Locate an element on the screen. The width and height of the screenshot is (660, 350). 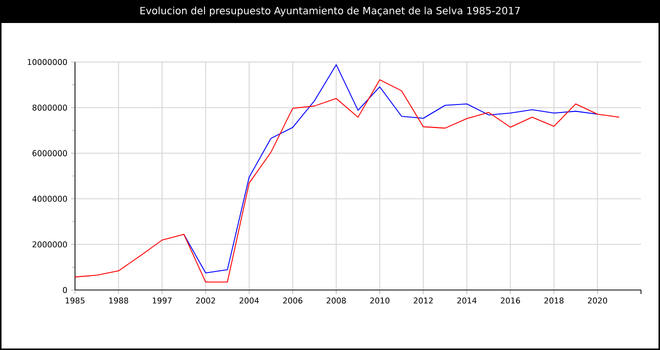
chart-title: Evolucion del presupuesto Ayuntamiento de Maçanet de la Selva 1985-2017 is located at coordinates (330, 11).